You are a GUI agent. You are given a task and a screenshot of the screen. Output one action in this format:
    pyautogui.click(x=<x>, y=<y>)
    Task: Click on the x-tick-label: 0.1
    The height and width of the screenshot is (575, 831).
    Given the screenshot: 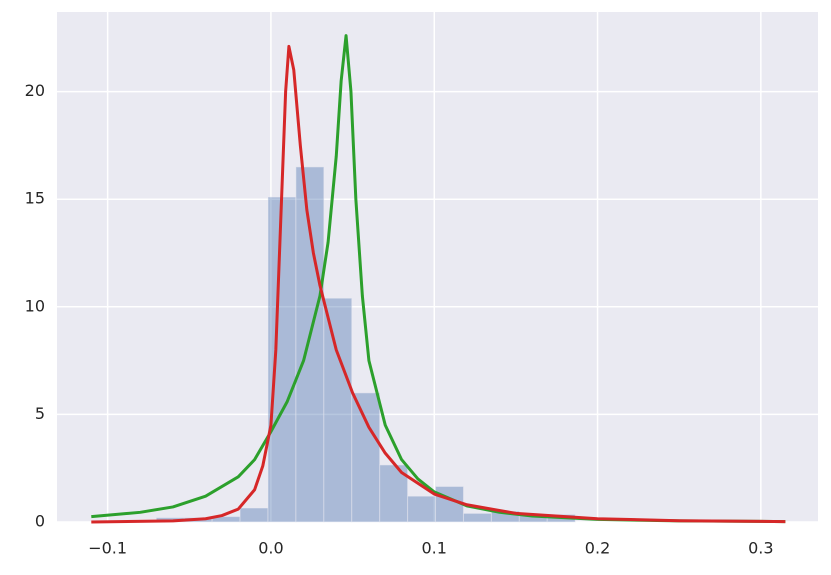 What is the action you would take?
    pyautogui.click(x=434, y=548)
    